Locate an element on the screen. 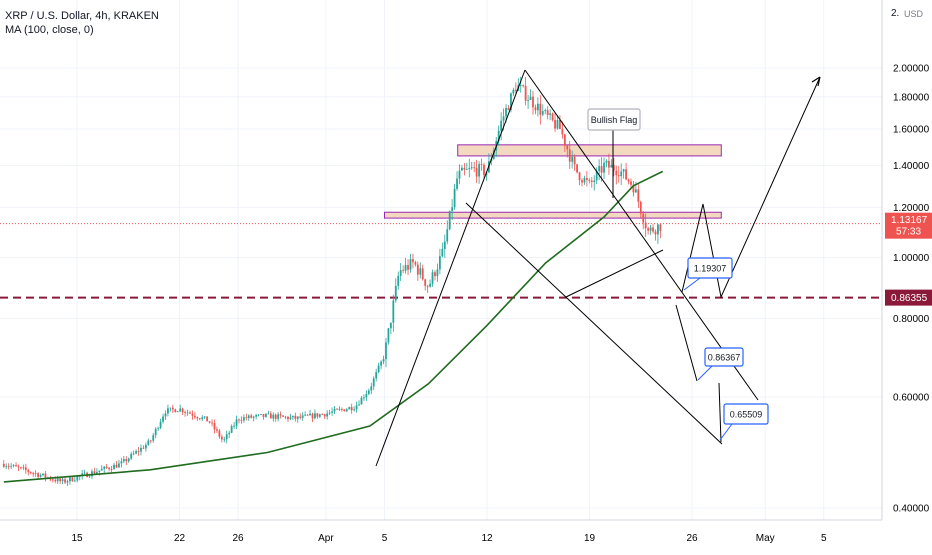  arrow-head is located at coordinates (816, 81).